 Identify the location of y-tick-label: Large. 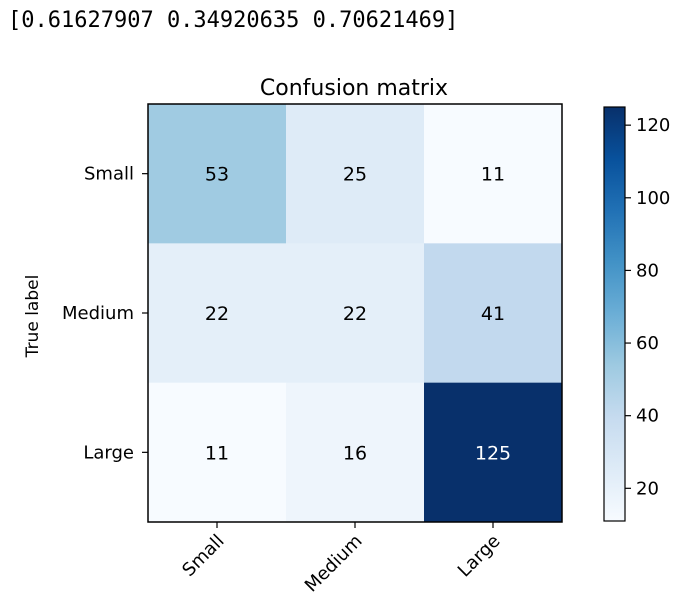
(108, 452).